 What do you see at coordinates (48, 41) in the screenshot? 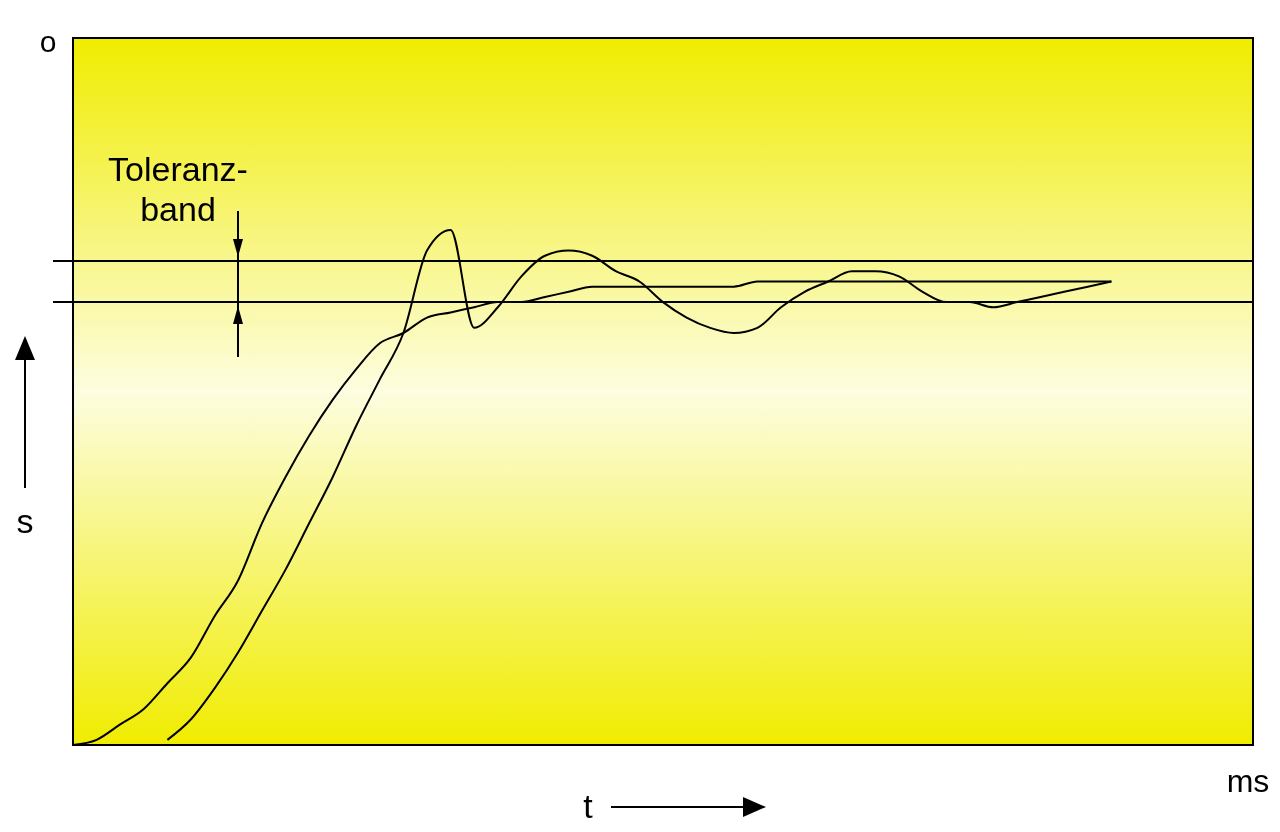
I see `text: o` at bounding box center [48, 41].